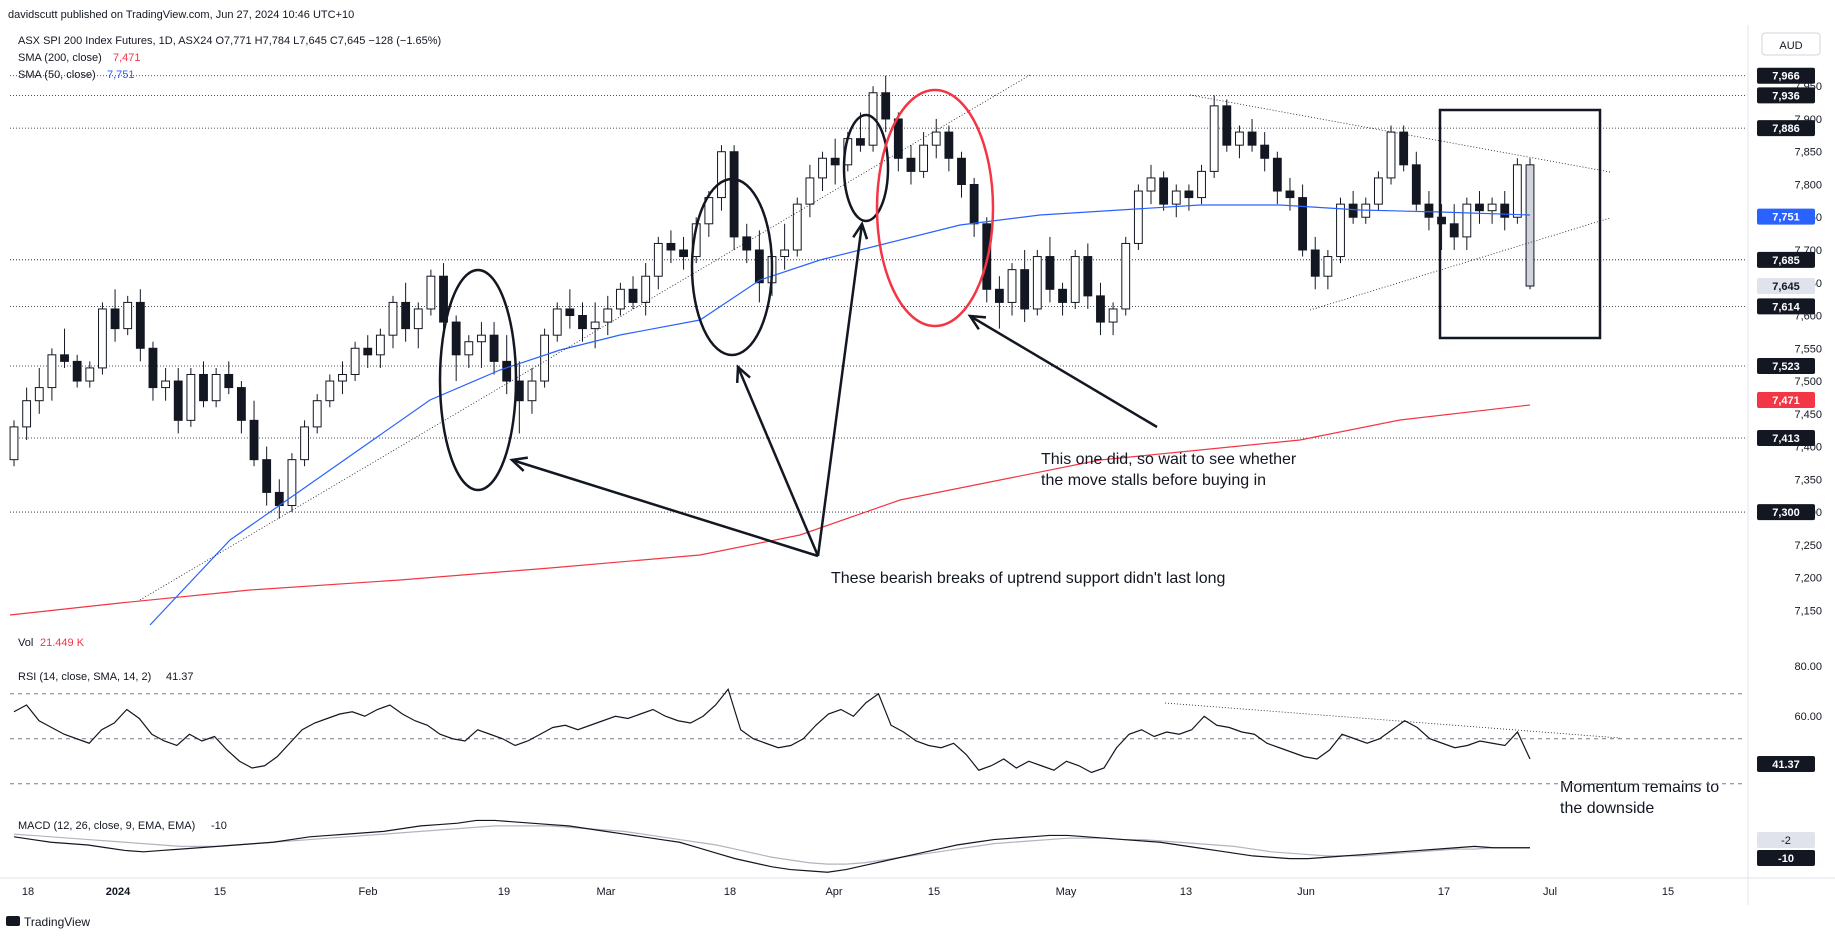 This screenshot has width=1835, height=939. I want to click on annotation-note-3-line2: the downside, so click(1607, 808).